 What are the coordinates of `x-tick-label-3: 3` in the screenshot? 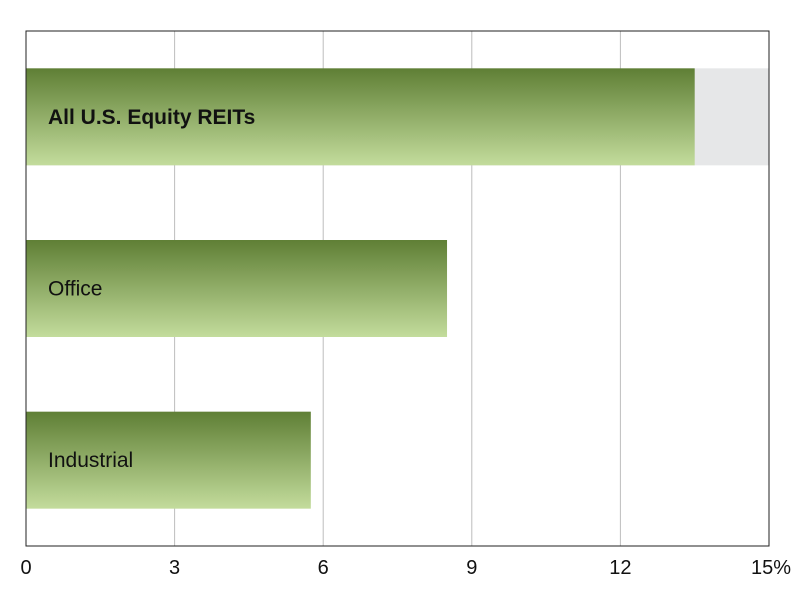 It's located at (174, 568).